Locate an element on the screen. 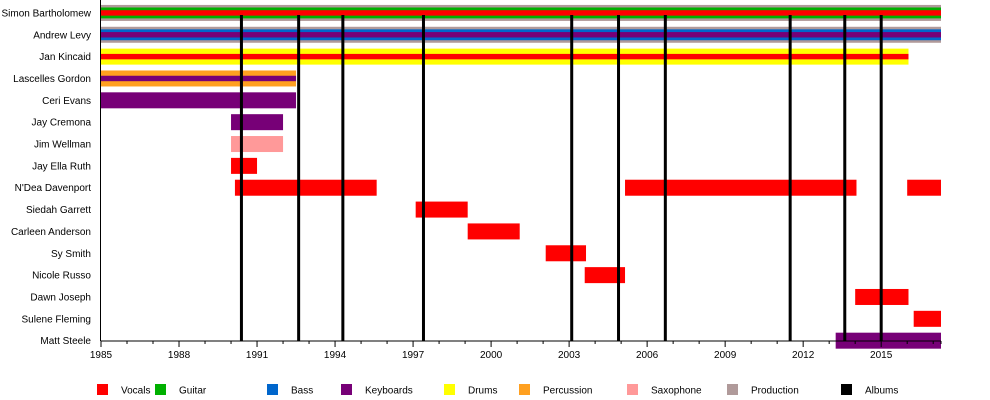 This screenshot has height=400, width=990. legend-swatch-bass is located at coordinates (272, 389).